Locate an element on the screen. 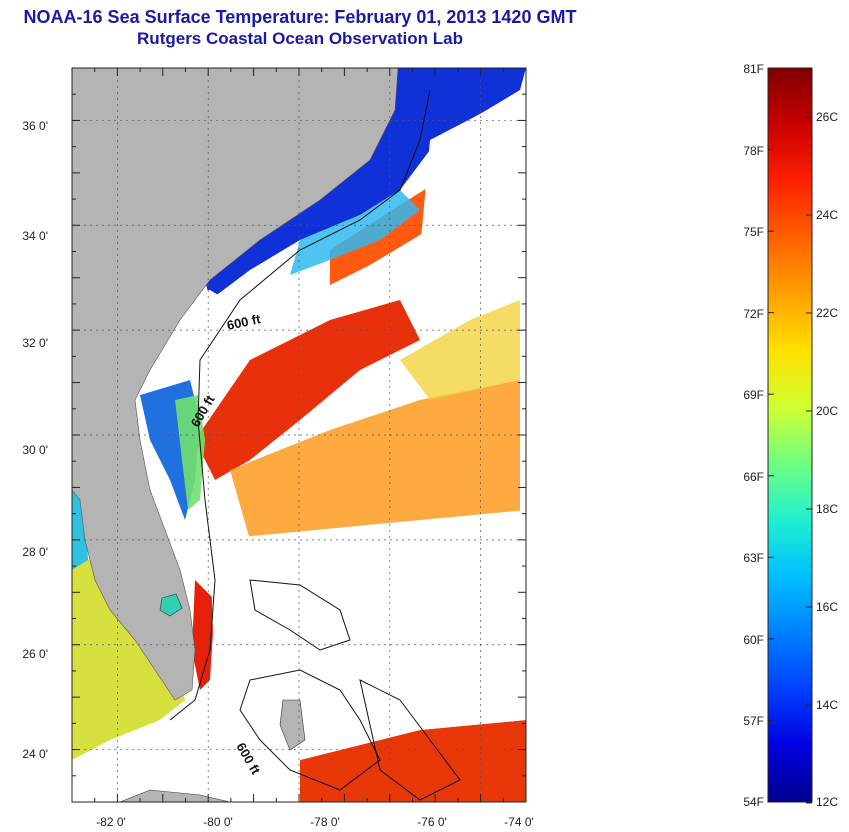  colorbar-f-label: 69F is located at coordinates (753, 395).